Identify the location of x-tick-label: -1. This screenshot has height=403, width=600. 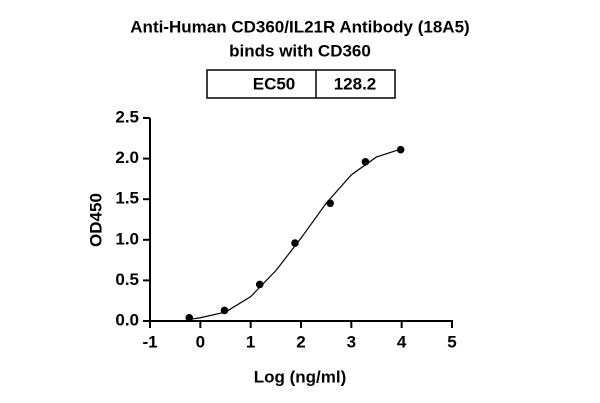
(149, 341).